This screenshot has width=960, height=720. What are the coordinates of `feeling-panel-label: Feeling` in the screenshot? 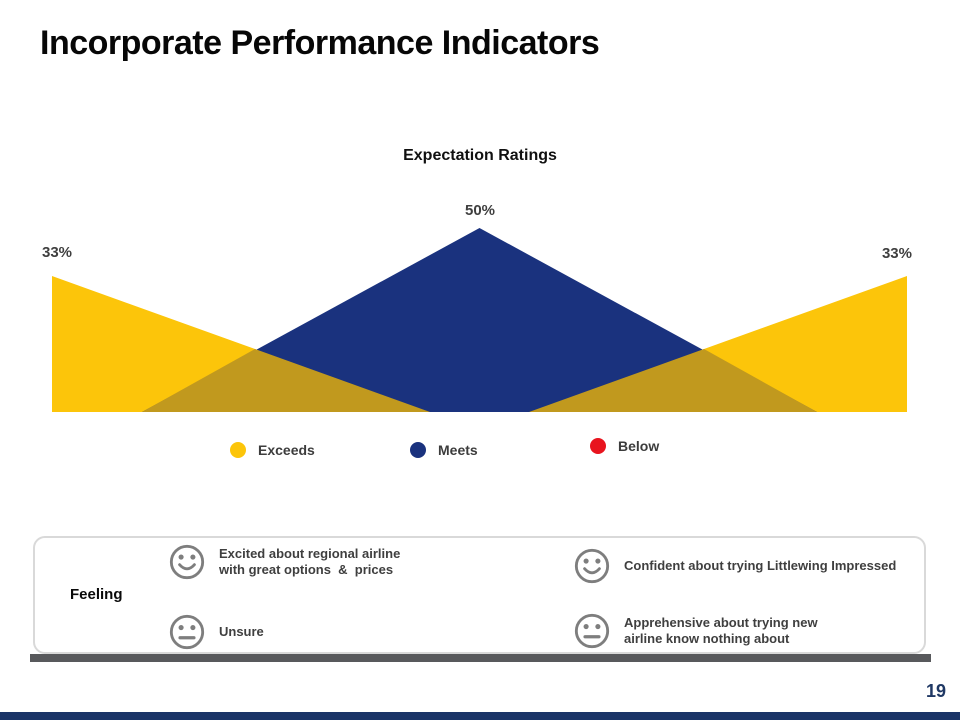 It's located at (96, 594).